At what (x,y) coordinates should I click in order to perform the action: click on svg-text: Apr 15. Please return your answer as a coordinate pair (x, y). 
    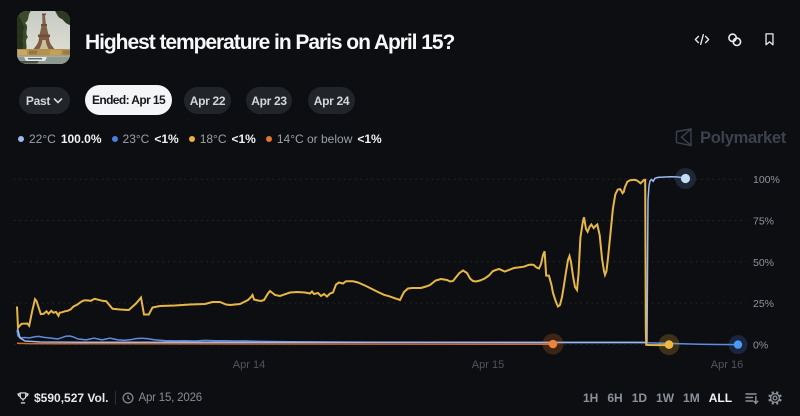
    Looking at the image, I should click on (488, 365).